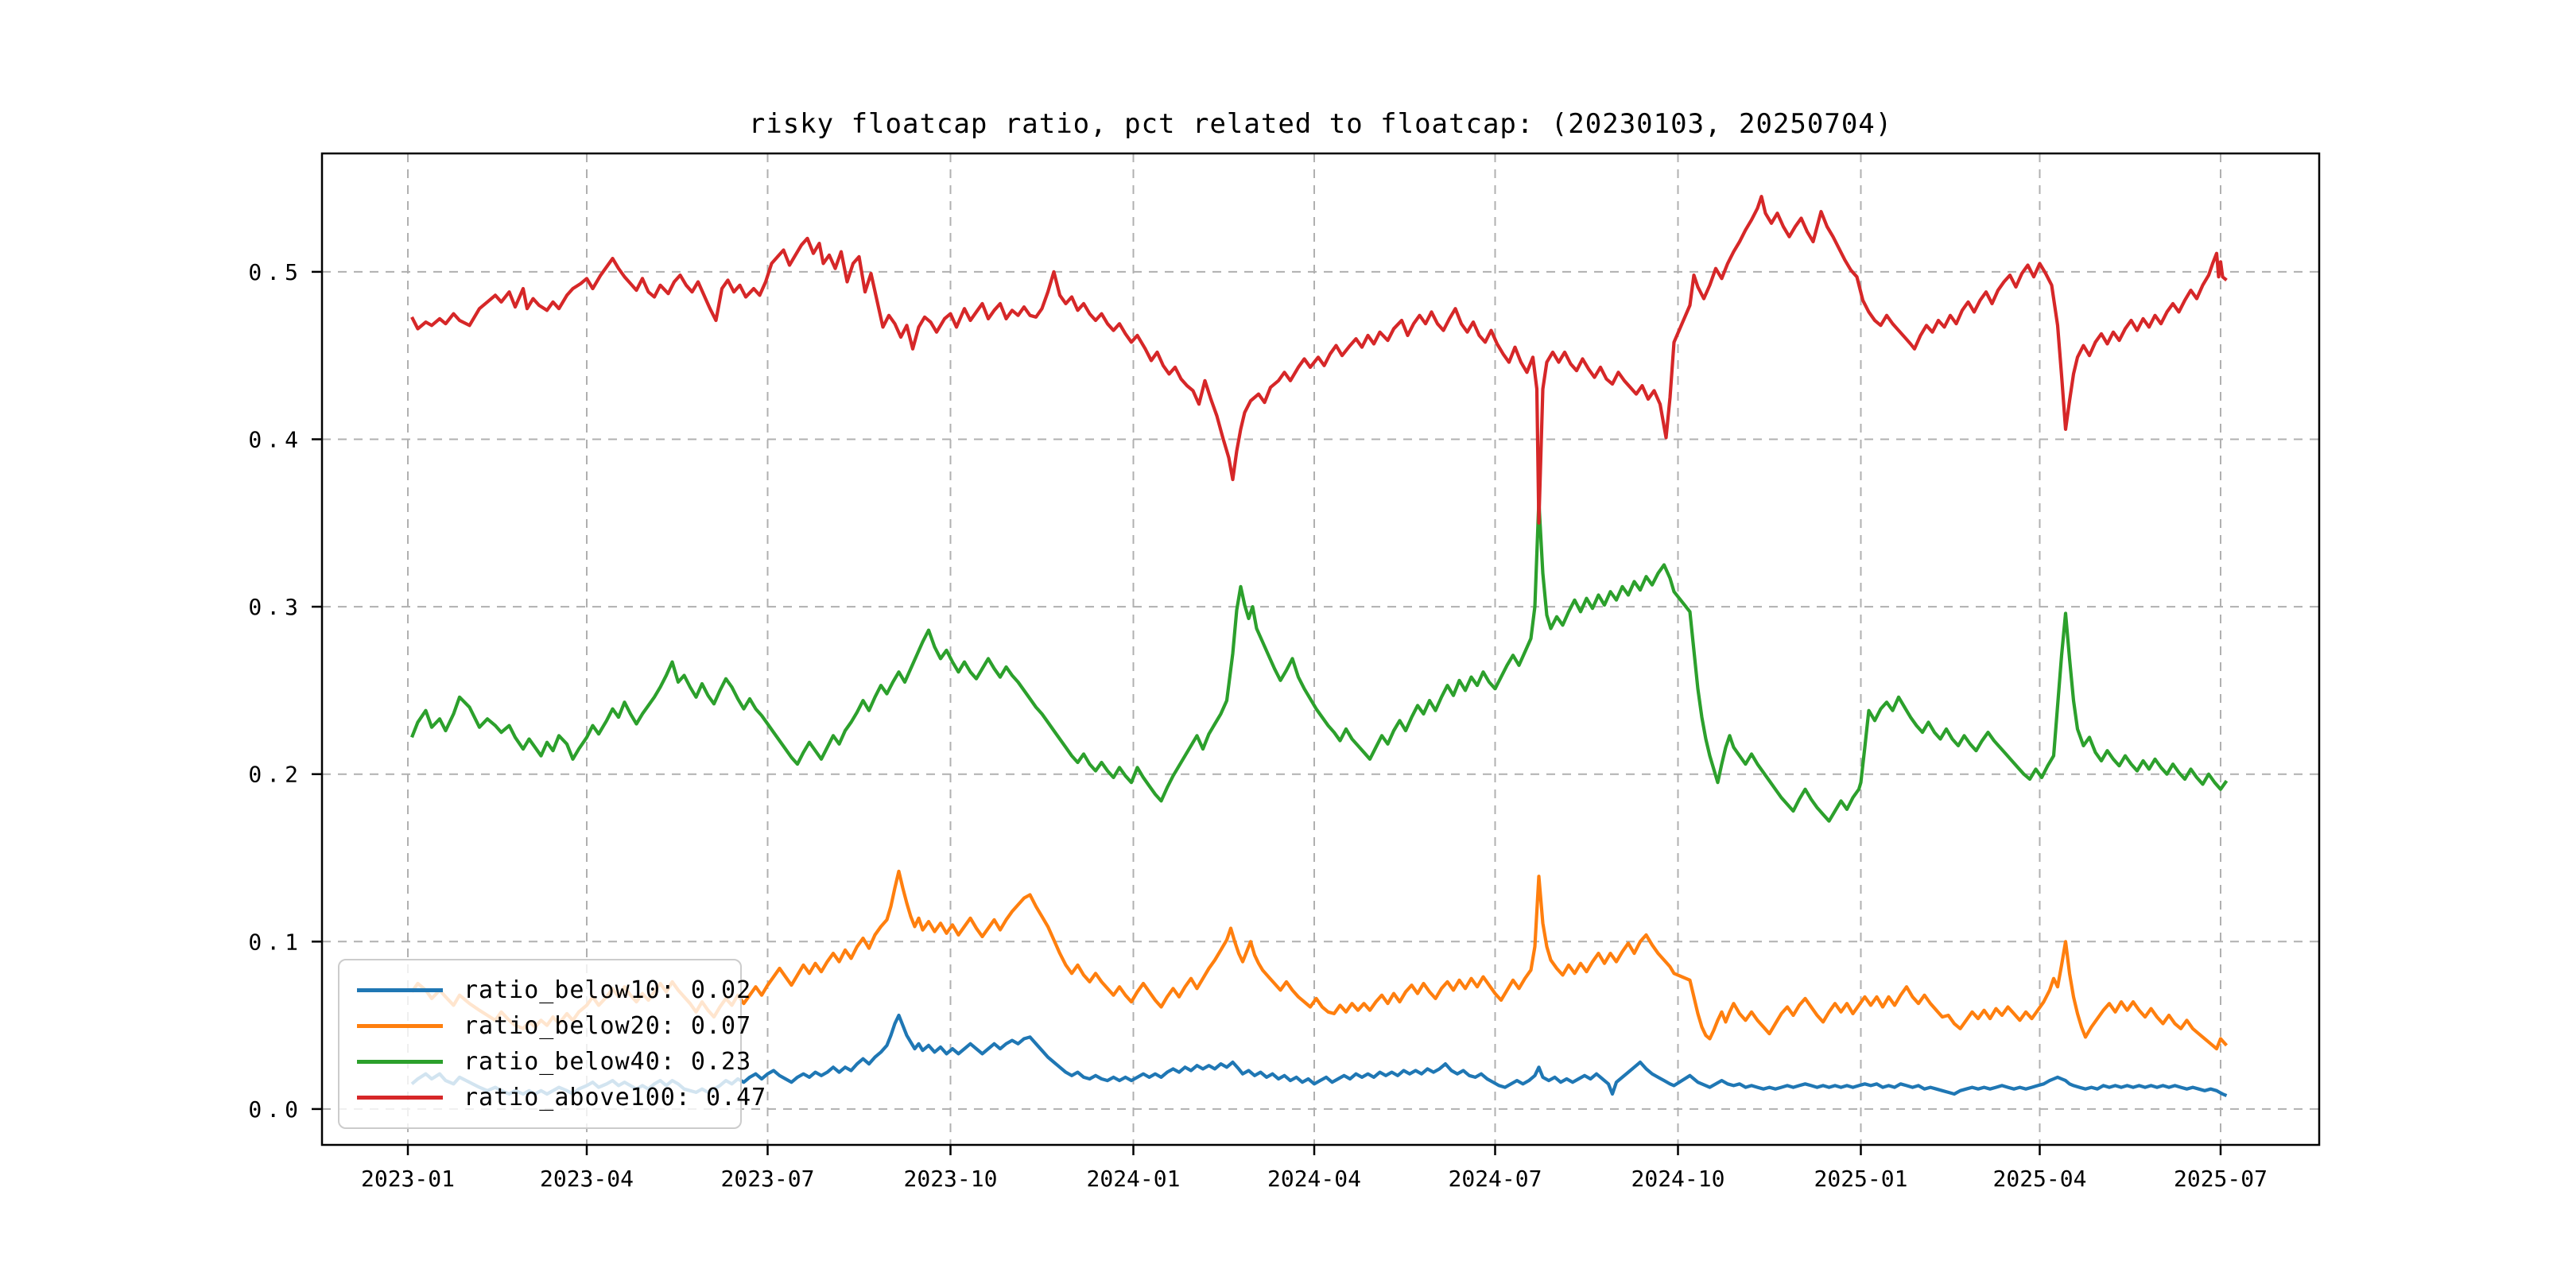 The width and height of the screenshot is (2576, 1288). What do you see at coordinates (608, 1062) in the screenshot?
I see `legend-label-ratio_below40: ratio_below40: 0.23` at bounding box center [608, 1062].